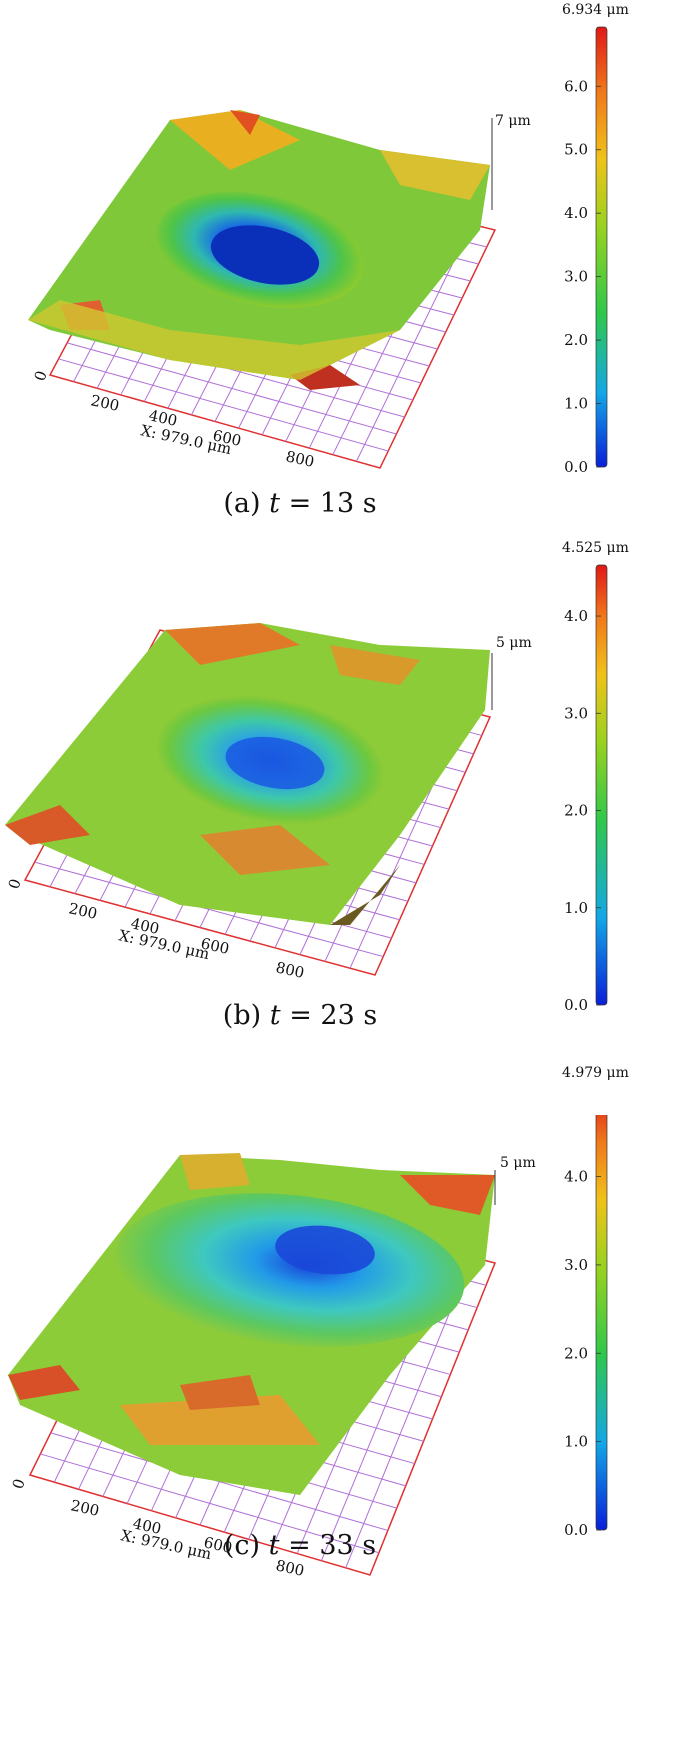 This screenshot has height=1740, width=685. I want to click on x-tick-a-200: 200, so click(105, 403).